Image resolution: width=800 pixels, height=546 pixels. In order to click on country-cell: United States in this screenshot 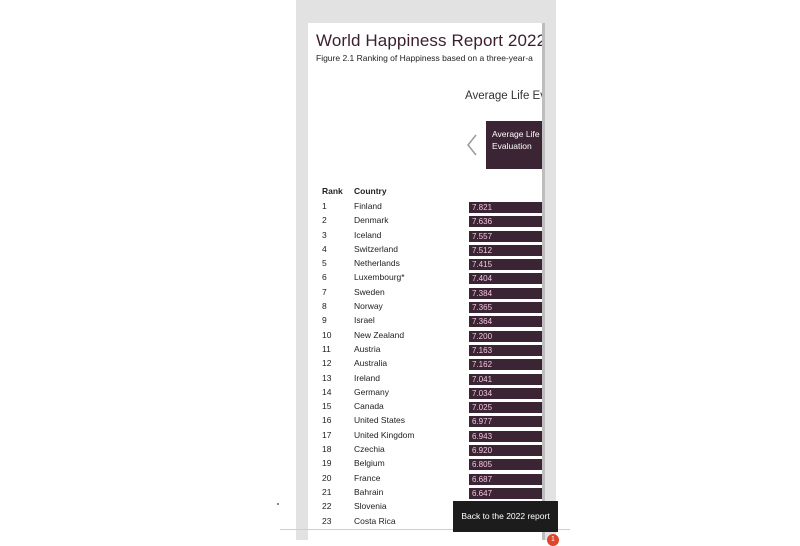, I will do `click(380, 420)`.